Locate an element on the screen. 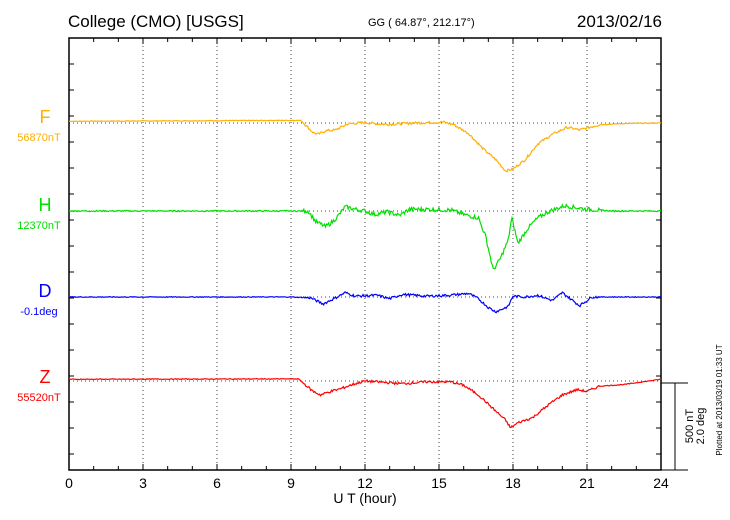 This screenshot has width=730, height=520. x-tick-label: 6 is located at coordinates (217, 483).